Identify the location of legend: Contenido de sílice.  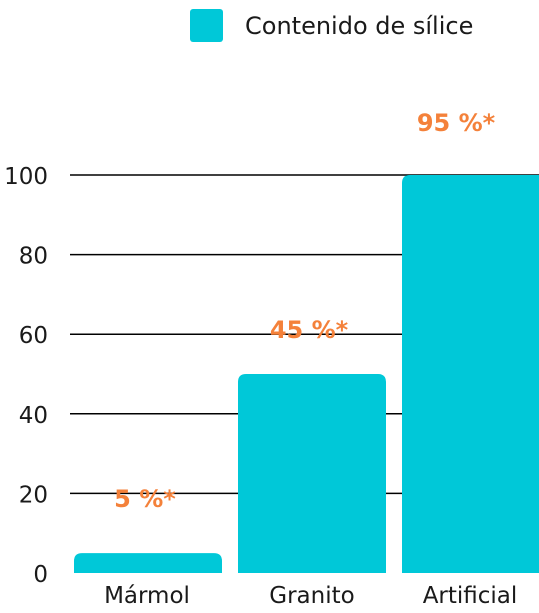
(331, 25).